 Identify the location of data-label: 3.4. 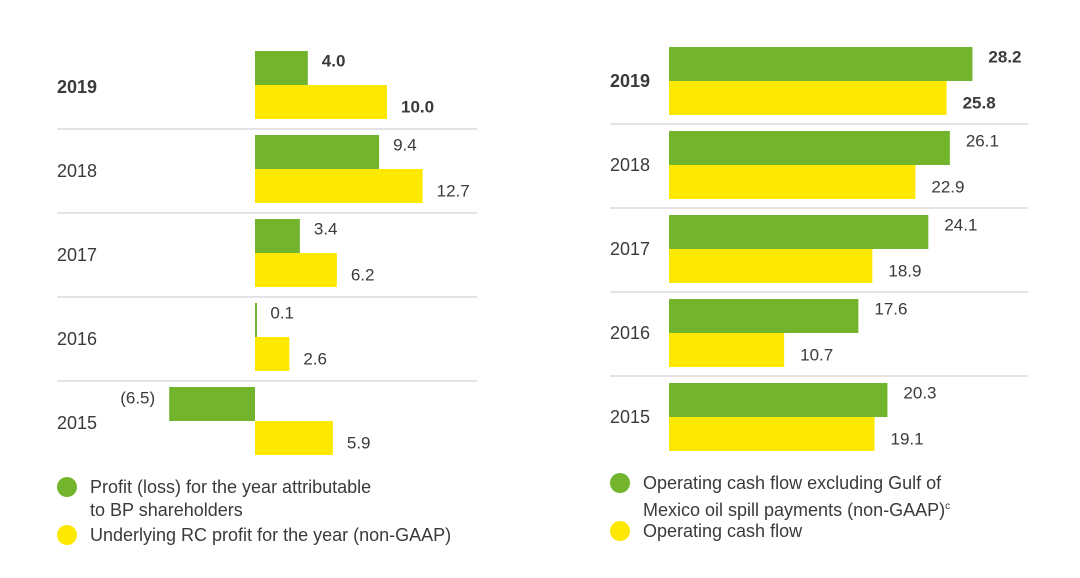
(326, 228).